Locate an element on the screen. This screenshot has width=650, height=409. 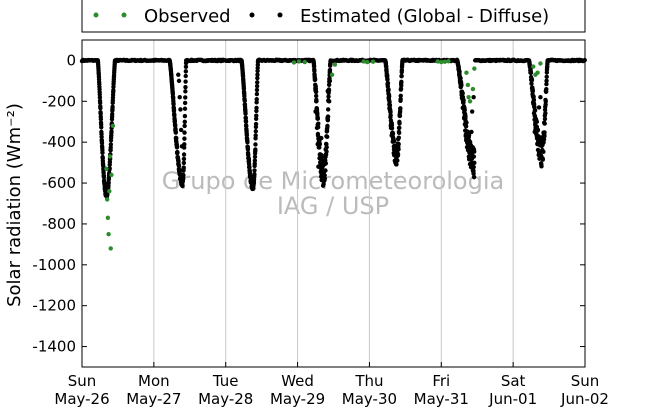
x-tick-weekday: Tue is located at coordinates (225, 381).